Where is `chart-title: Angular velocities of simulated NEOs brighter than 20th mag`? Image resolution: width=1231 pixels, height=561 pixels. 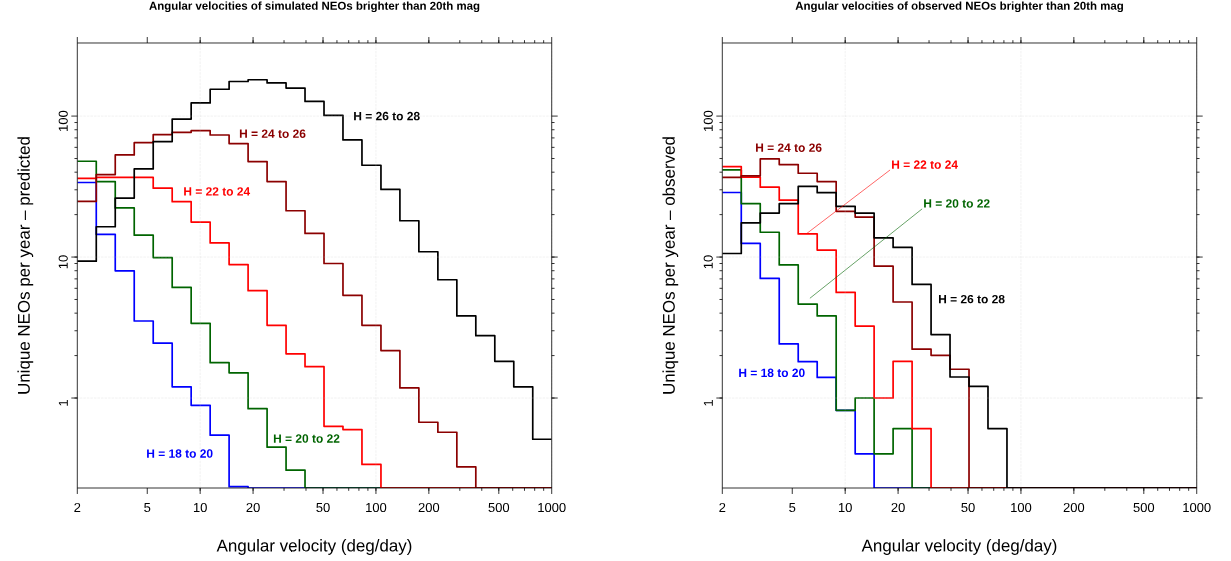
chart-title: Angular velocities of simulated NEOs brighter than 20th mag is located at coordinates (314, 7).